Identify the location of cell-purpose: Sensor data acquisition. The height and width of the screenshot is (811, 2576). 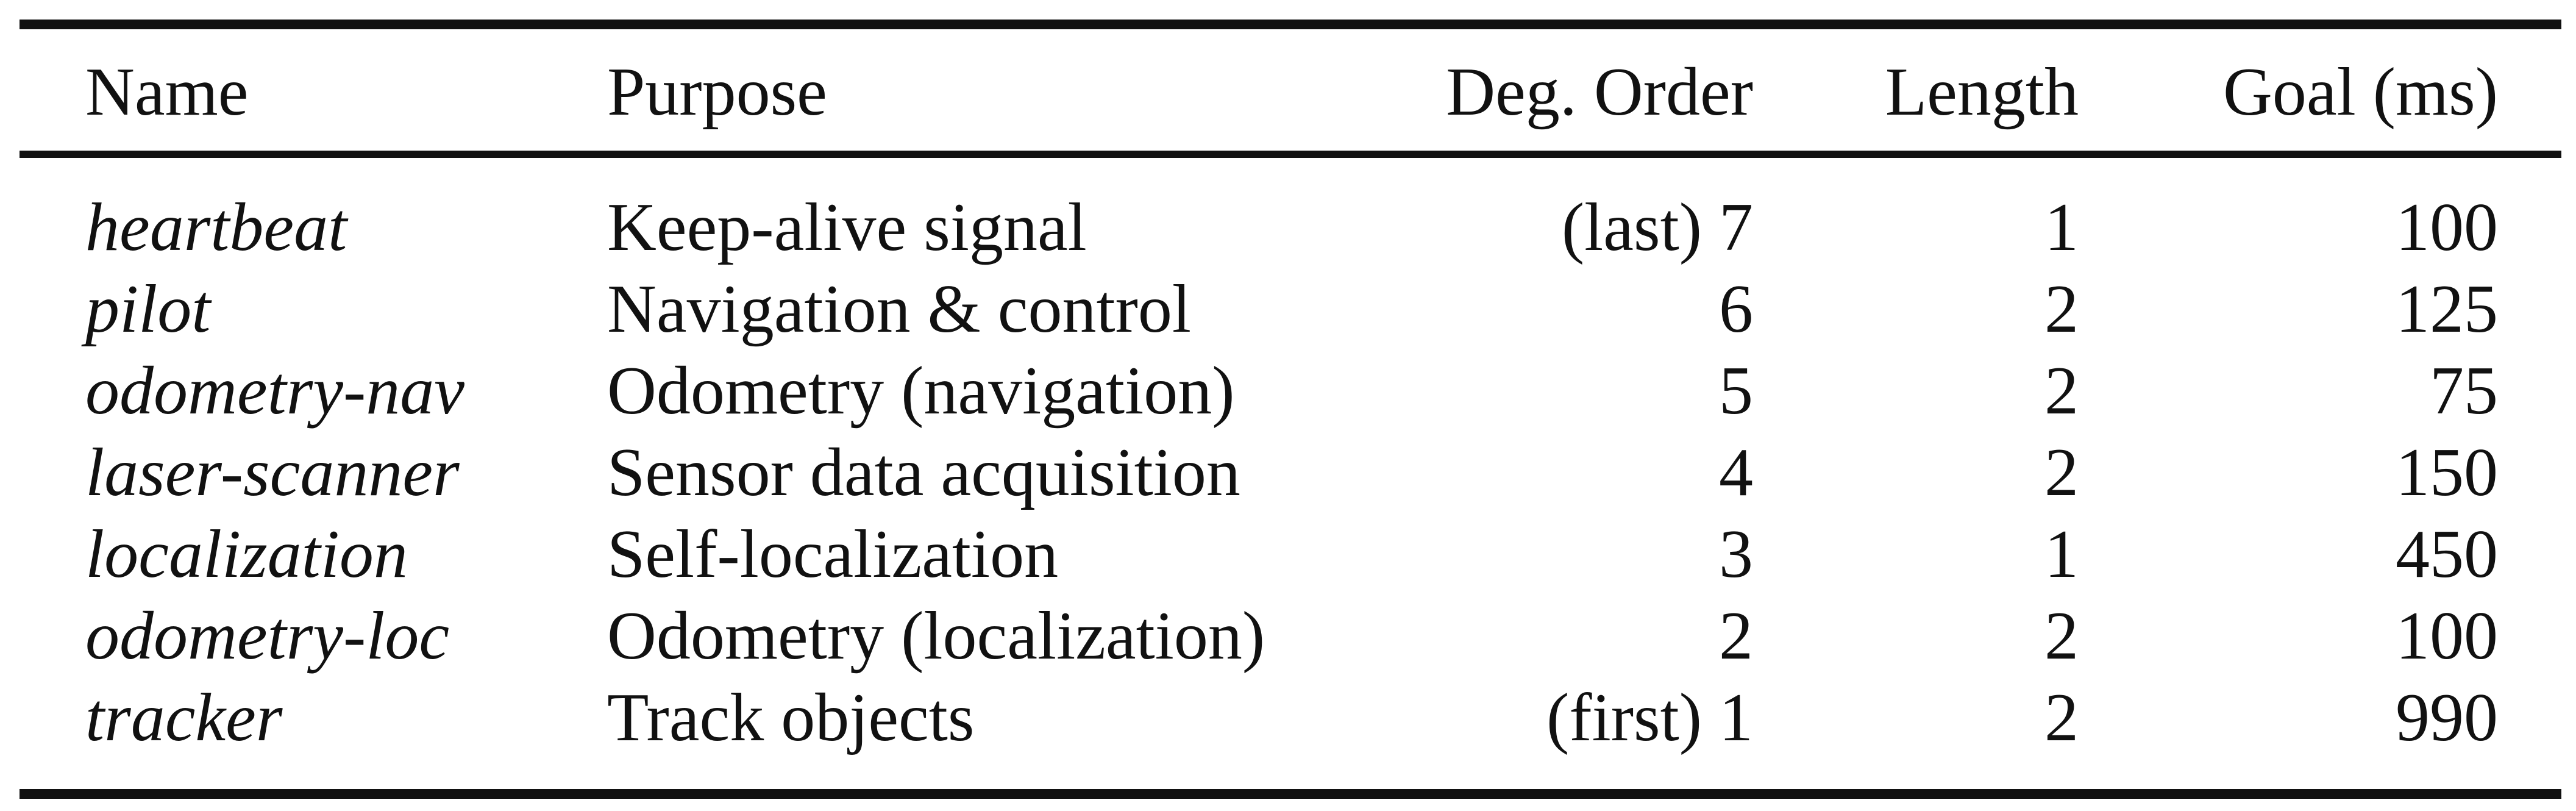
(923, 472).